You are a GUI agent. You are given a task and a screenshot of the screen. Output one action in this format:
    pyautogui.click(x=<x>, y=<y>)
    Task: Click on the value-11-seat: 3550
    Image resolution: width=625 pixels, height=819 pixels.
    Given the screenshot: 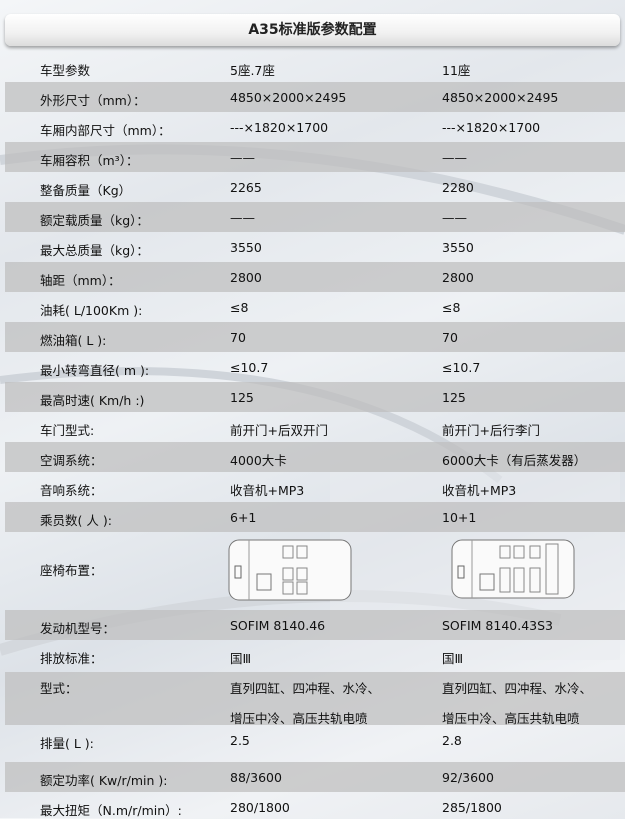 What is the action you would take?
    pyautogui.click(x=458, y=247)
    